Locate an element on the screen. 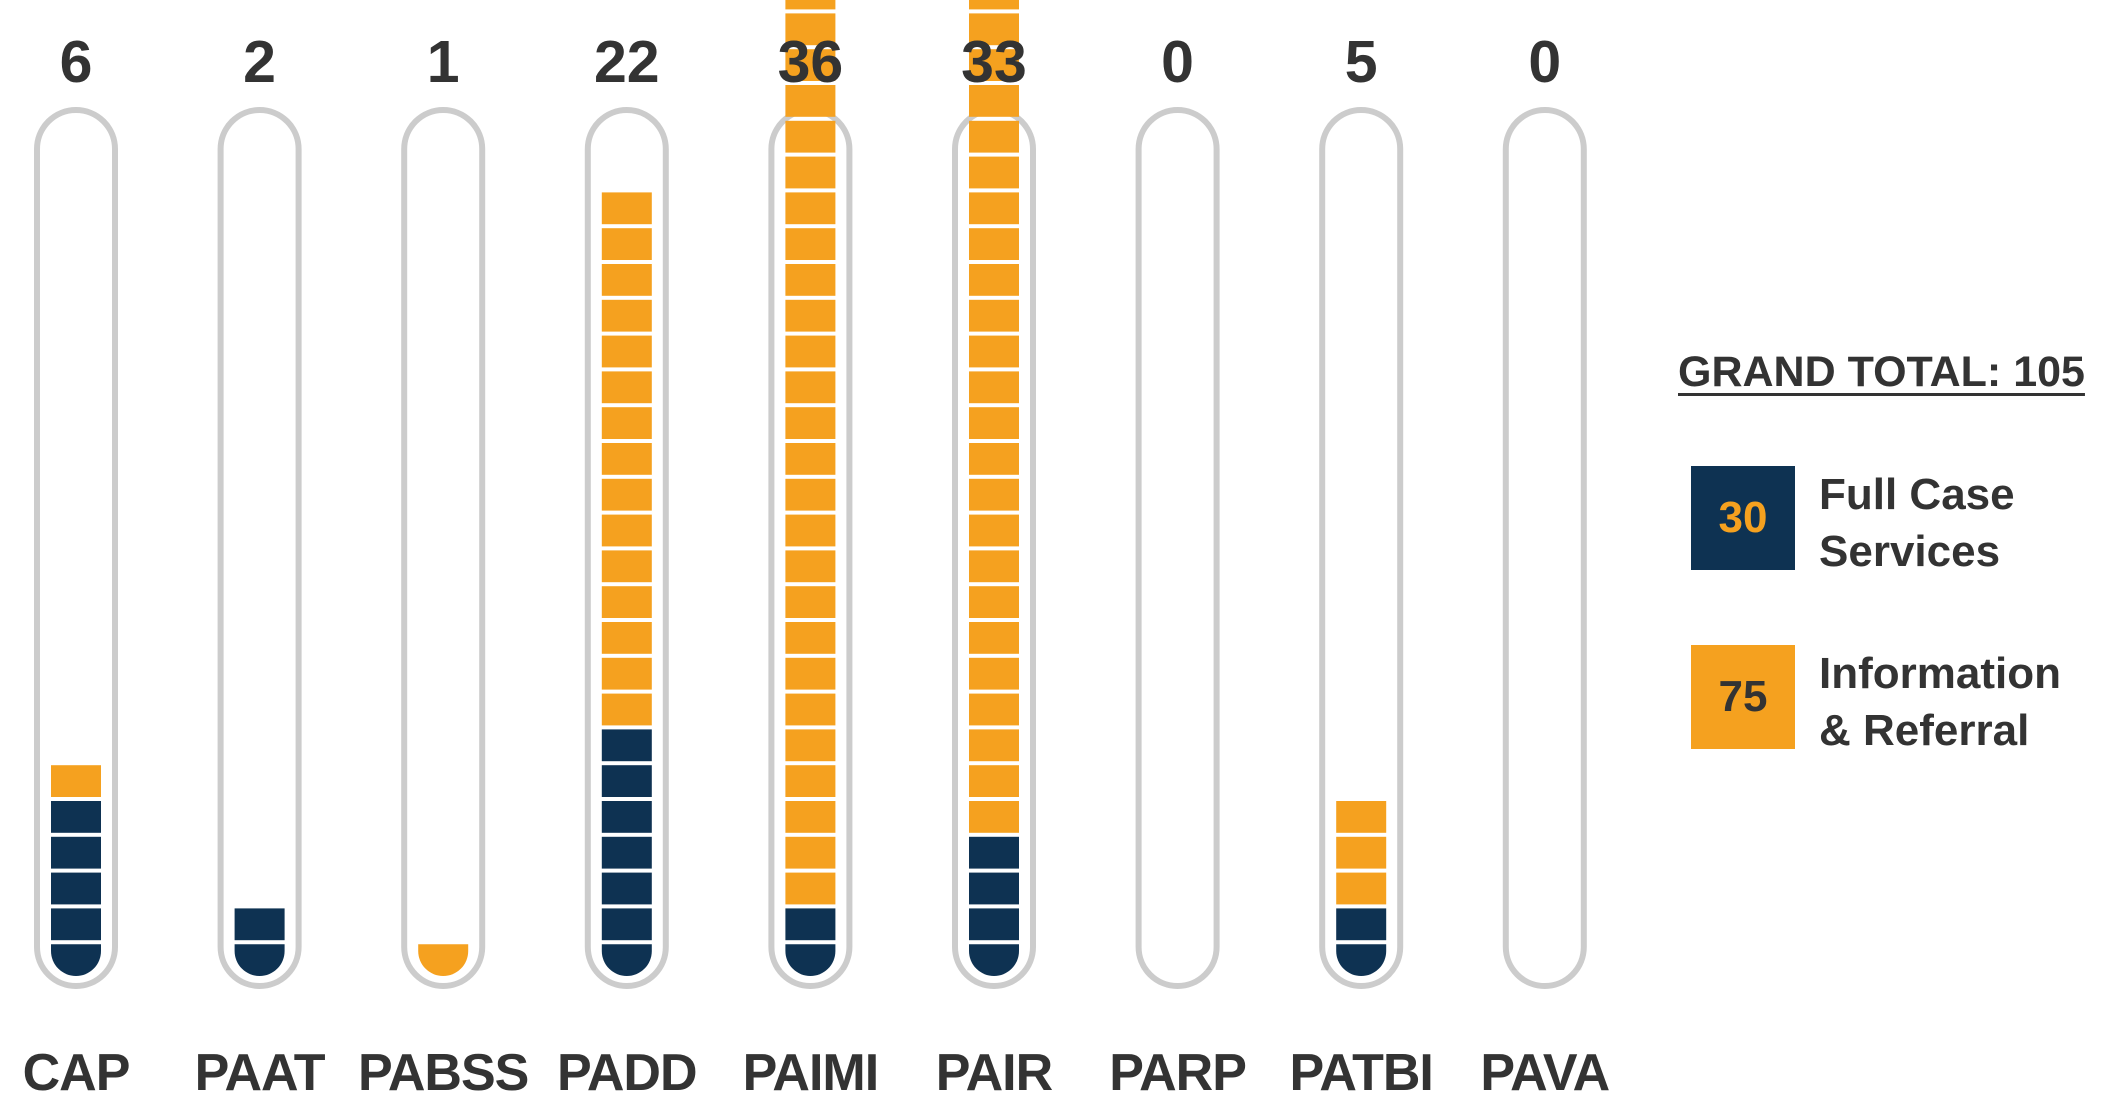 This screenshot has height=1119, width=2128. legend-label-full-case: Full Case Services is located at coordinates (1917, 523).